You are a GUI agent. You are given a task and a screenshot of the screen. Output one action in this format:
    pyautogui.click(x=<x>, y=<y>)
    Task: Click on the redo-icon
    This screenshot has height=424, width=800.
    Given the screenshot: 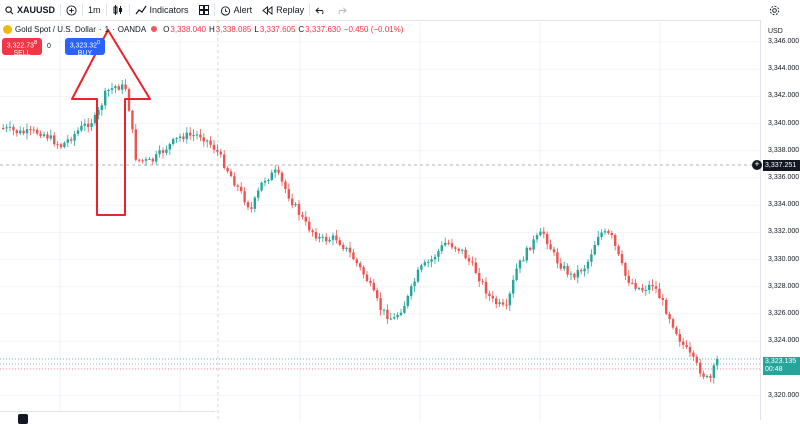 What is the action you would take?
    pyautogui.click(x=341, y=10)
    